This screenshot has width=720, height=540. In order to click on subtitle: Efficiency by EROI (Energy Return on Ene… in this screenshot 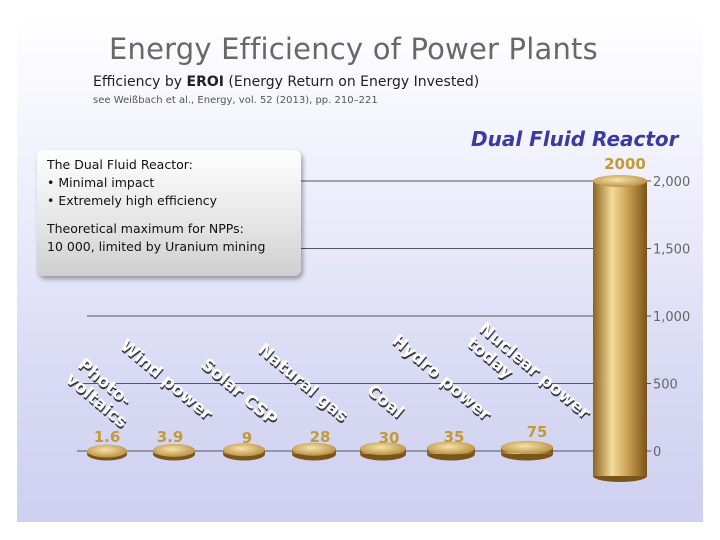, I will do `click(286, 82)`.